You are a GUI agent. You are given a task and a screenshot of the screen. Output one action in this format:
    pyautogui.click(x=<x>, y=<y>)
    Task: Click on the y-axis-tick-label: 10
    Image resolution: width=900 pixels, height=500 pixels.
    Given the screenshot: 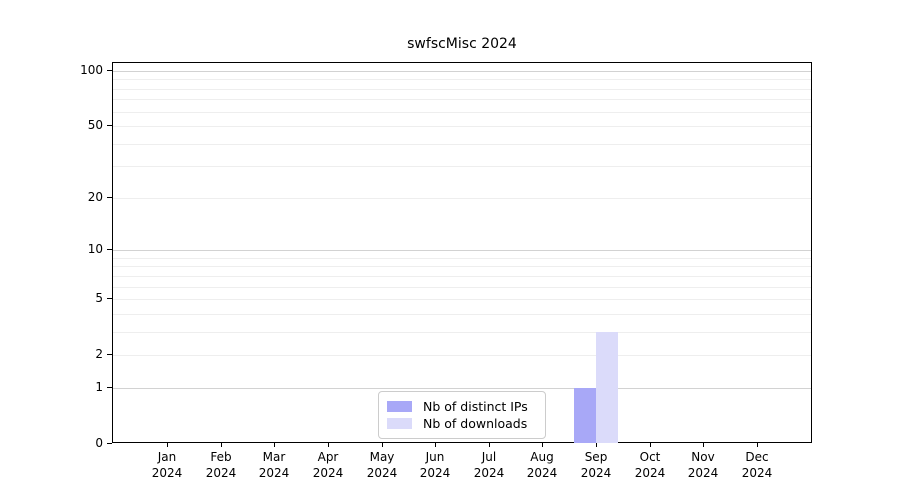 What is the action you would take?
    pyautogui.click(x=95, y=249)
    